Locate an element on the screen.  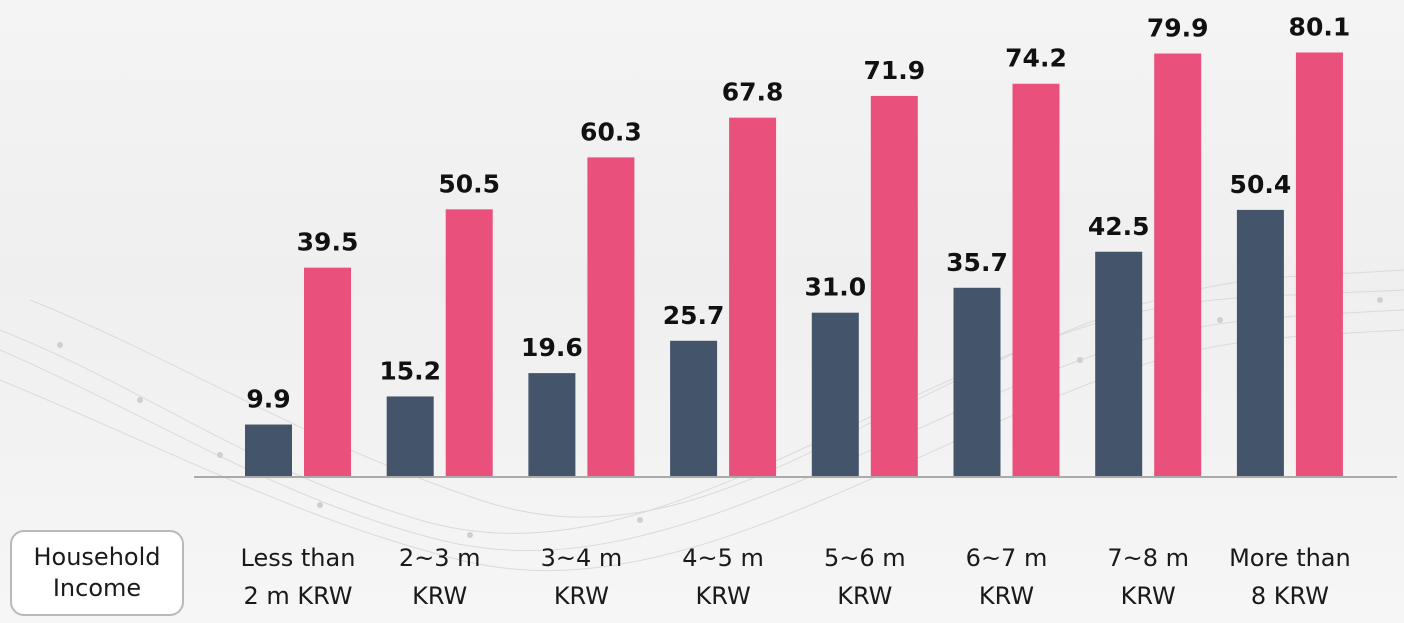
data-label-series-2-1: 39.5 is located at coordinates (328, 242).